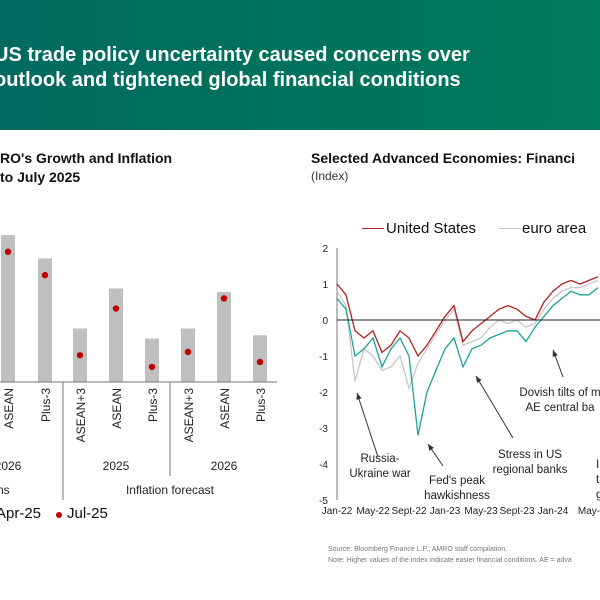  What do you see at coordinates (325, 321) in the screenshot?
I see `y-tick-label: 0` at bounding box center [325, 321].